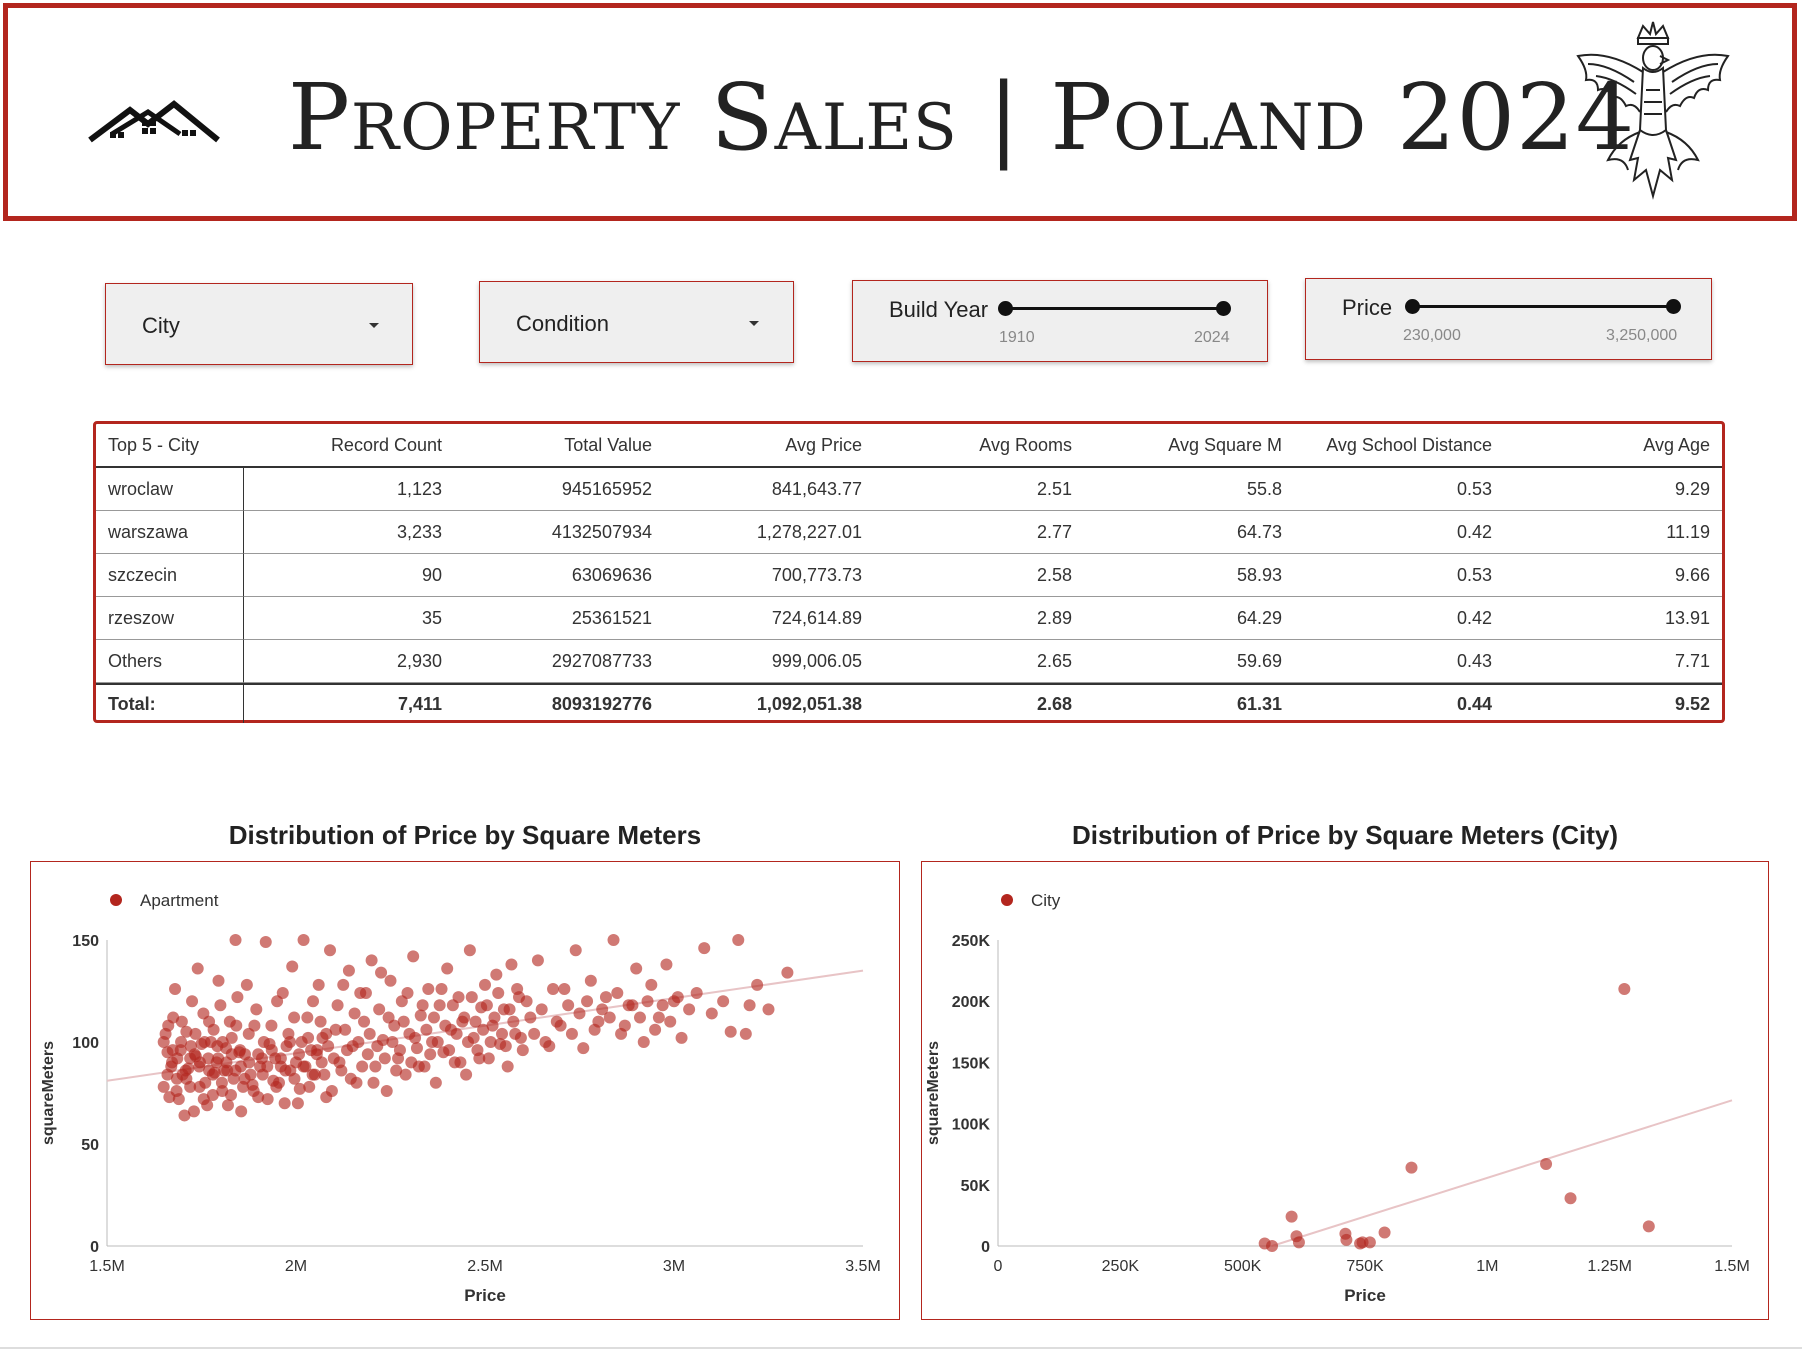 Image resolution: width=1802 pixels, height=1352 pixels. I want to click on build-year-max-handle, so click(1223, 308).